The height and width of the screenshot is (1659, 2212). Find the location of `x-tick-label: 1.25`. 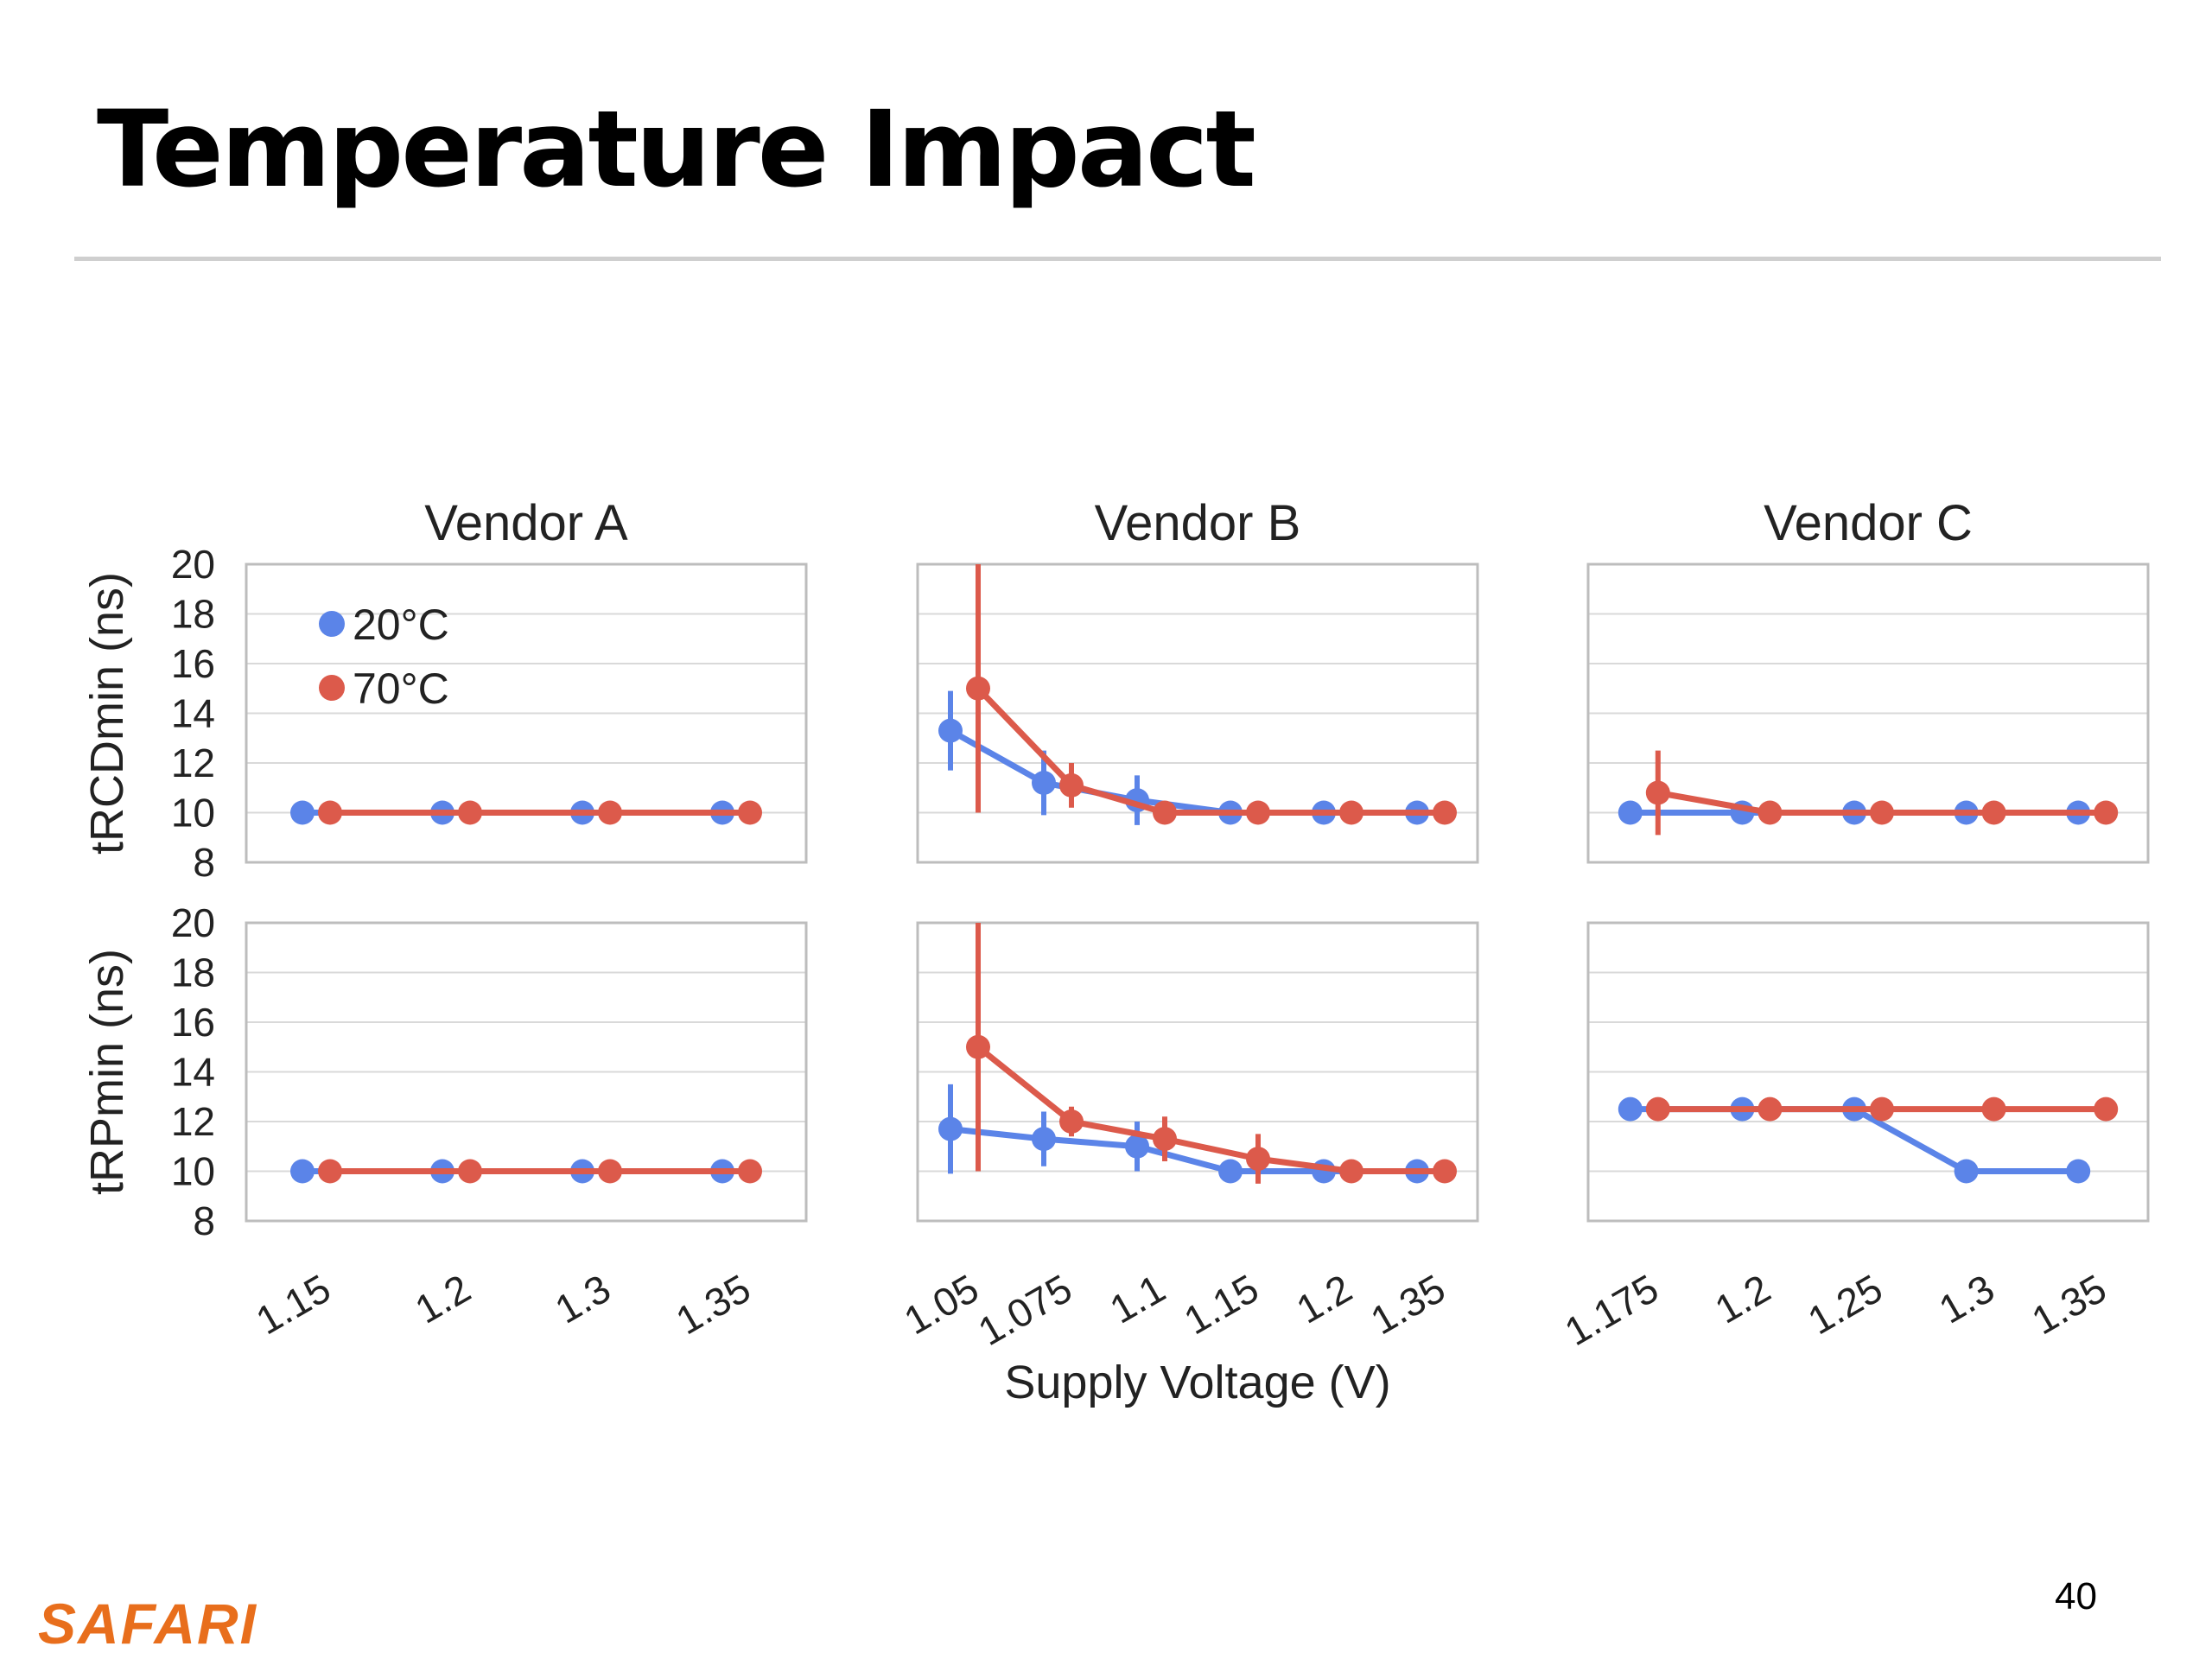

x-tick-label: 1.25 is located at coordinates (1845, 1305).